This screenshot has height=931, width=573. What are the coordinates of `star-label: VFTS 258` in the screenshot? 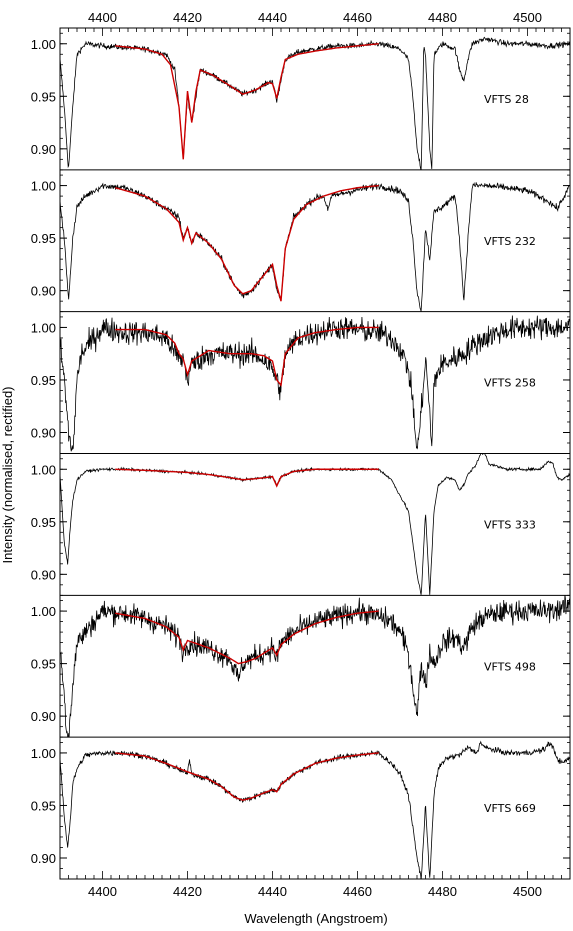 It's located at (510, 383).